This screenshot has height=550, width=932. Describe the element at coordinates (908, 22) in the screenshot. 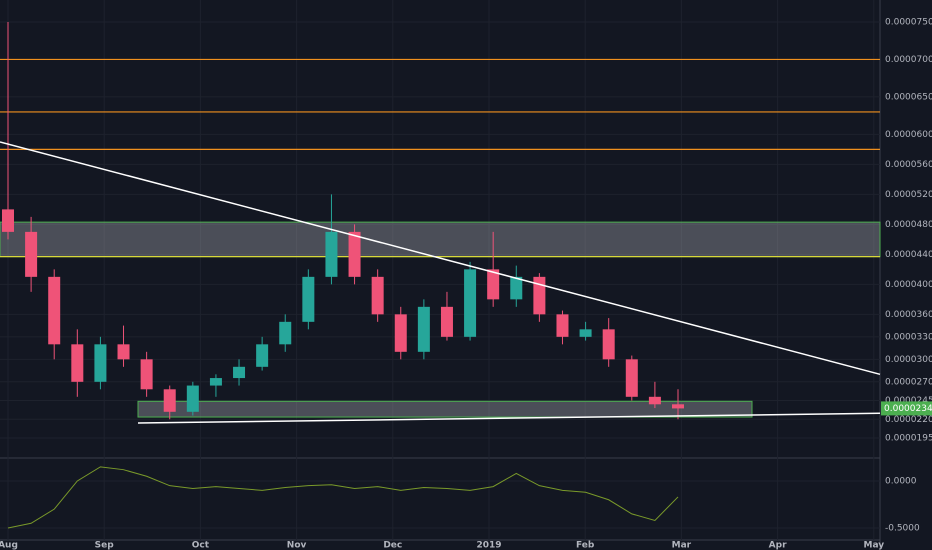

I see `y-tick-label: 0.00007500` at that location.